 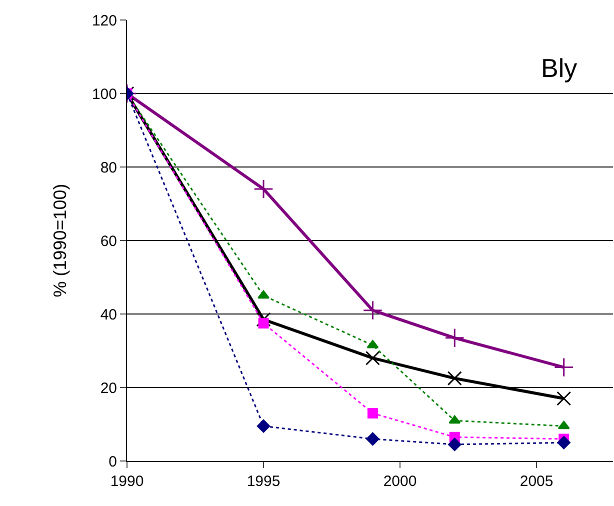 What do you see at coordinates (104, 94) in the screenshot?
I see `y-tick-label: 100` at bounding box center [104, 94].